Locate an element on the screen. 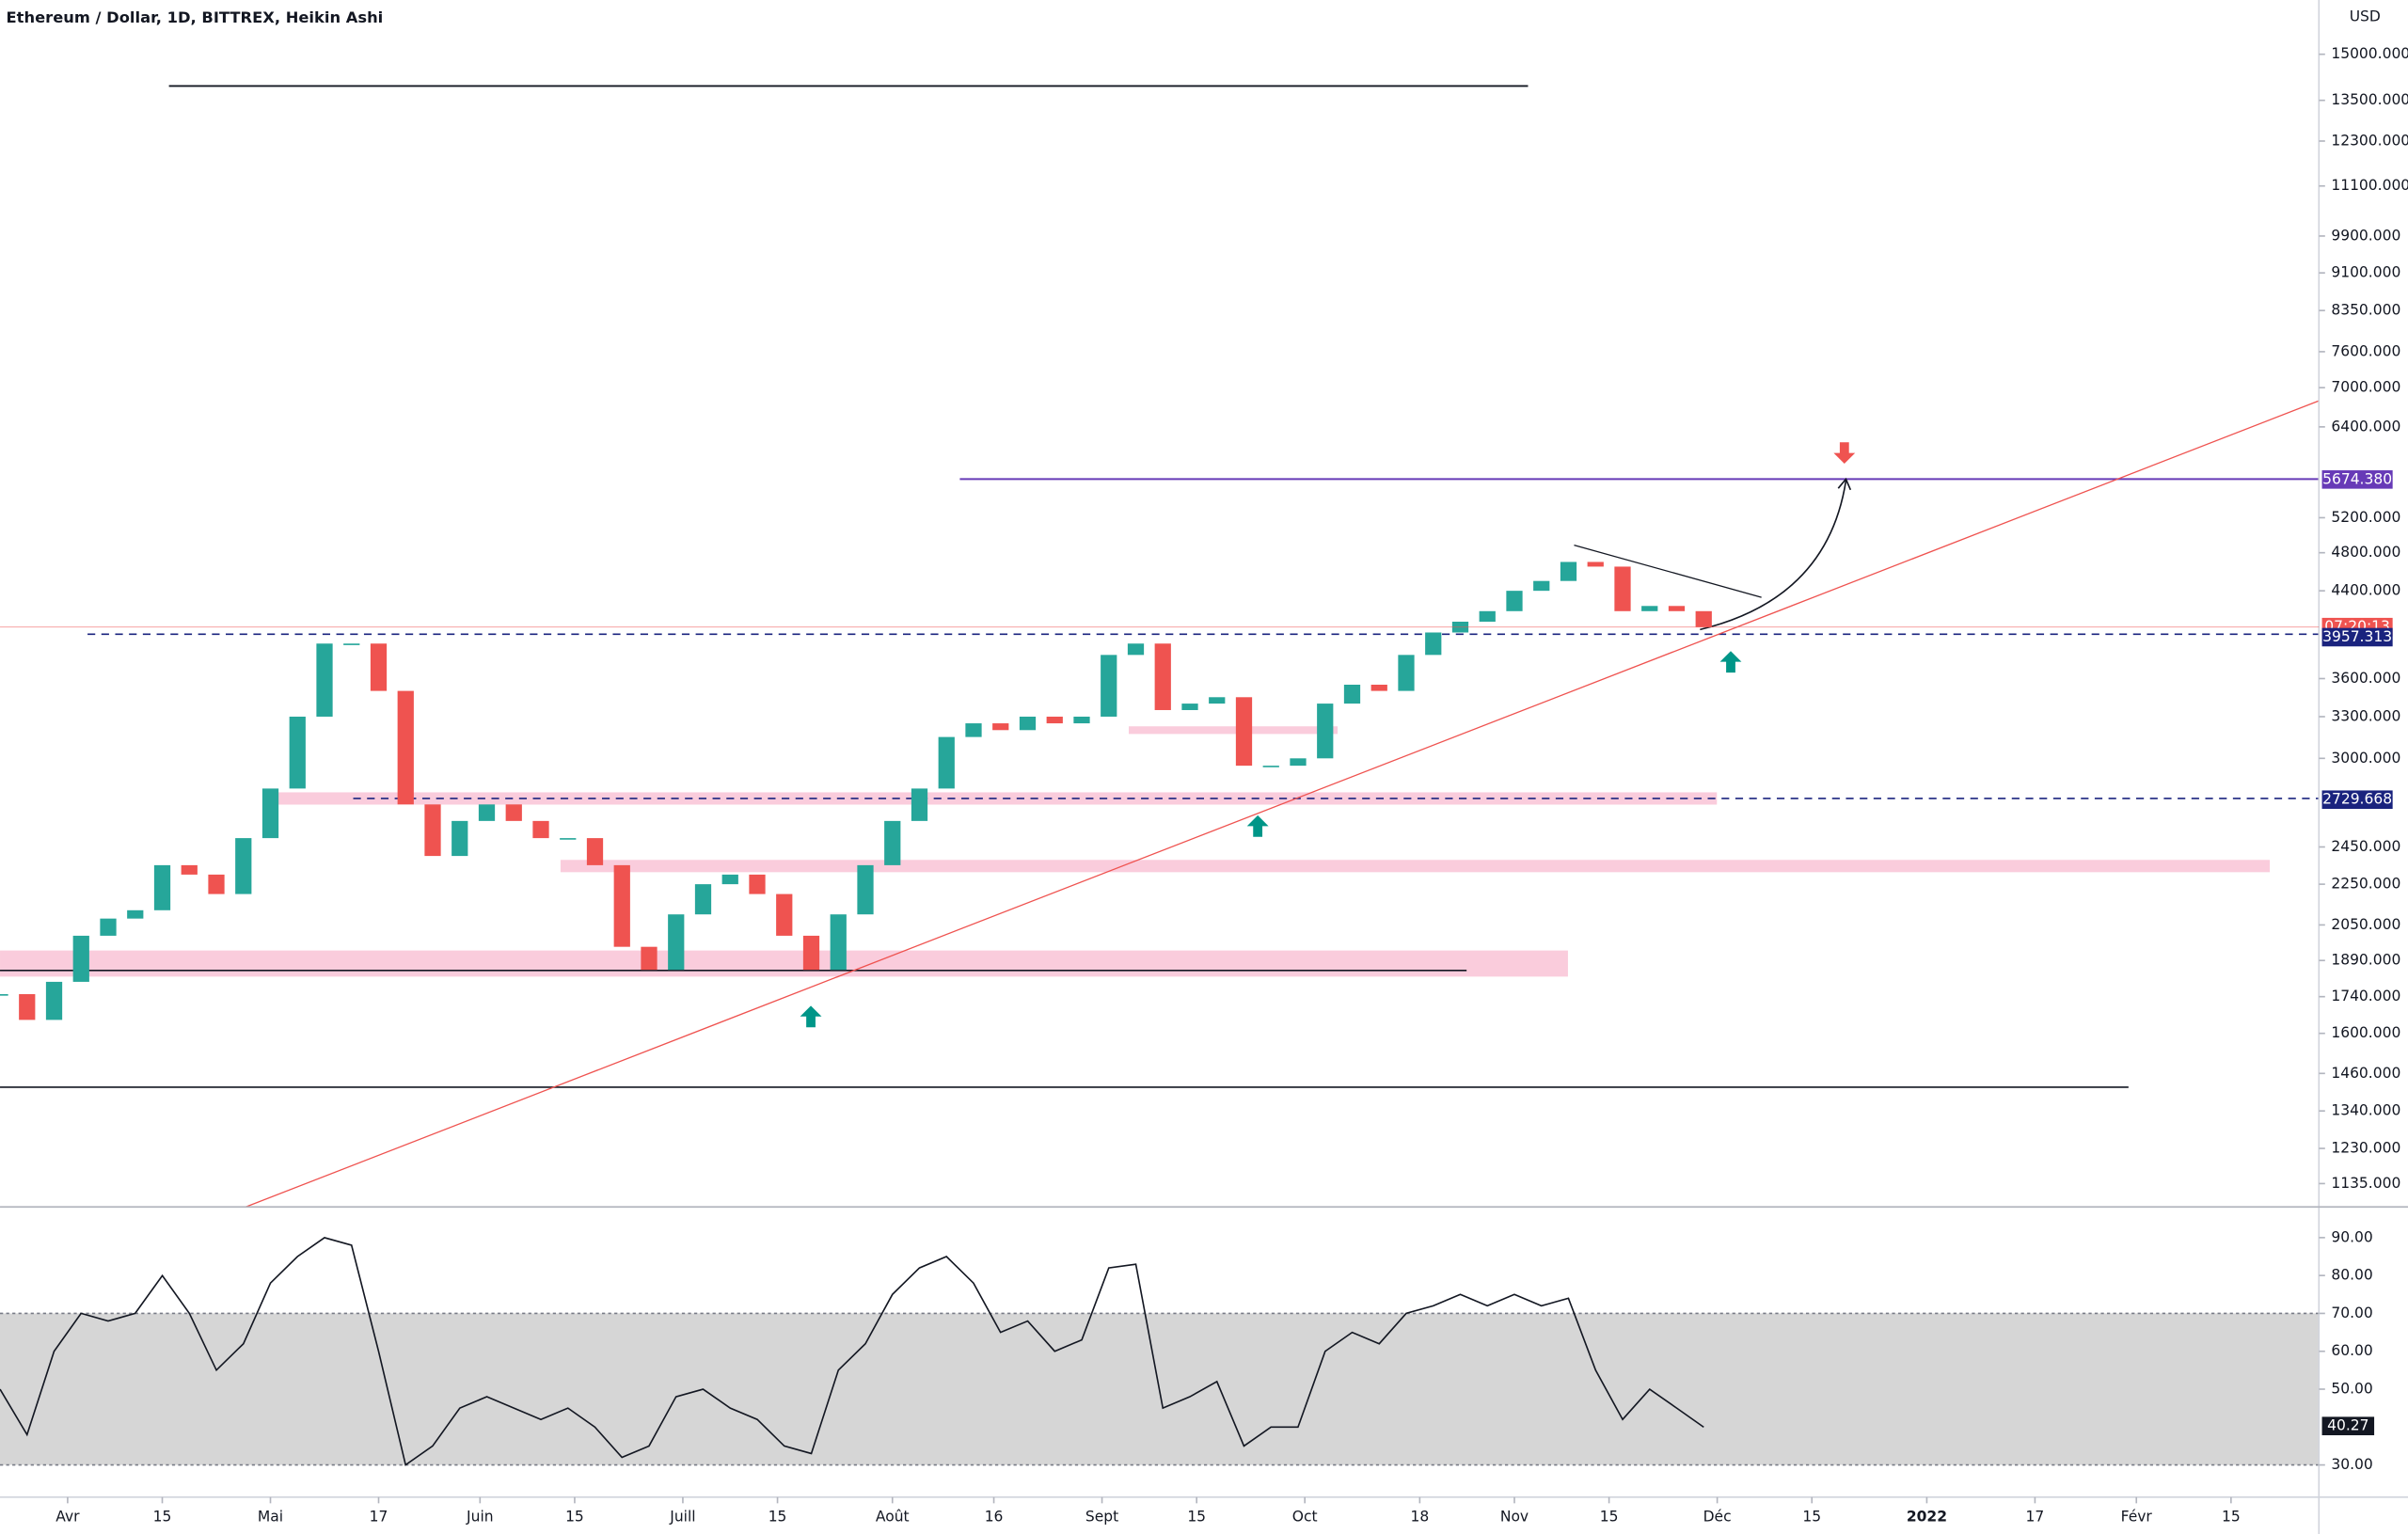 This screenshot has width=2408, height=1534. y-tick-label: 1230.000 is located at coordinates (2366, 1149).